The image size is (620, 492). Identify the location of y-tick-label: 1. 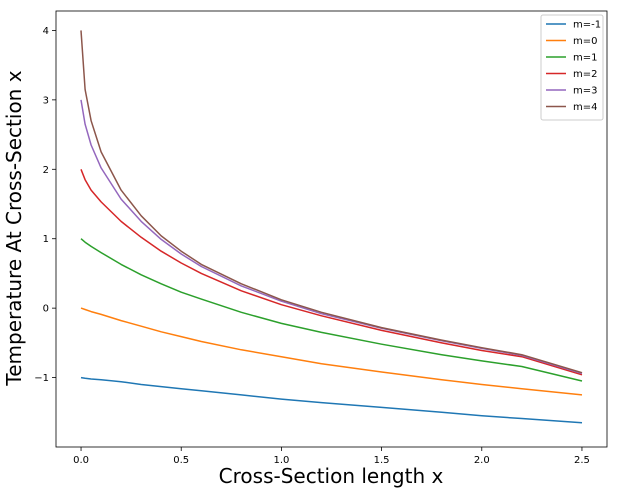
(46, 239).